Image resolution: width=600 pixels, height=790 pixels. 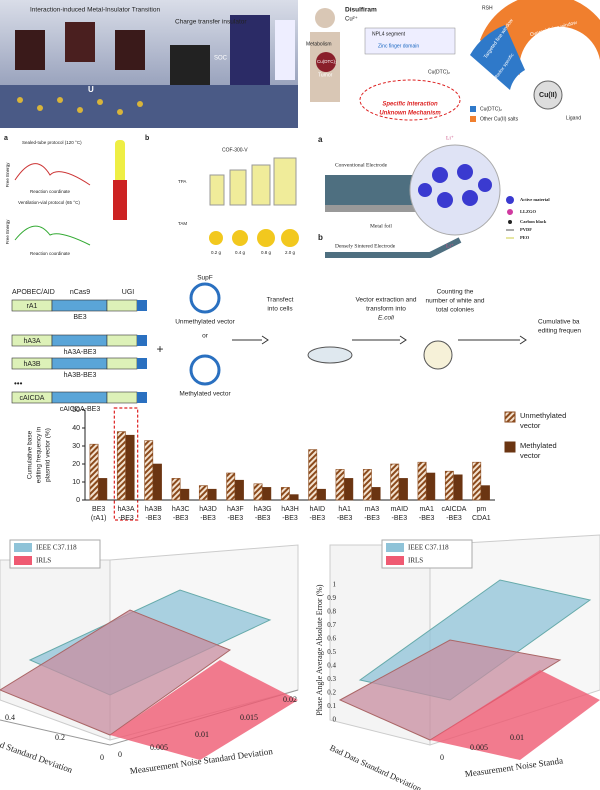 What do you see at coordinates (559, 322) in the screenshot?
I see `label: Cumulative ba` at bounding box center [559, 322].